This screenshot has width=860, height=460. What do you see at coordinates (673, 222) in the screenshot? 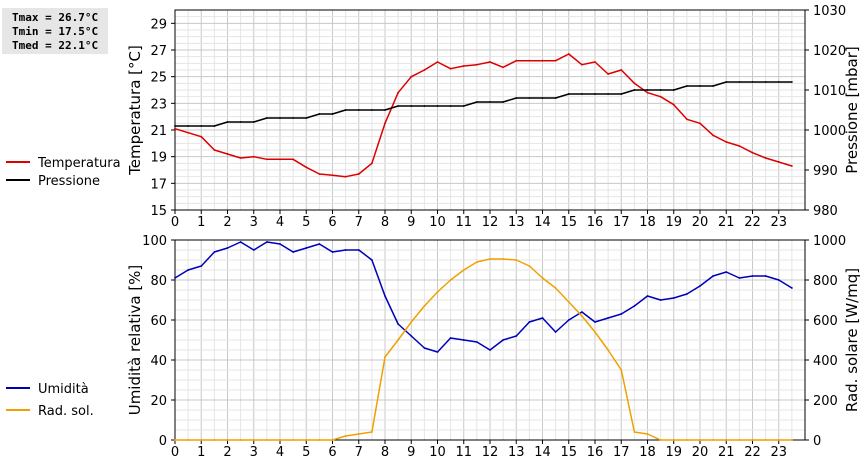
I see `x-tick-label: 19` at bounding box center [673, 222].